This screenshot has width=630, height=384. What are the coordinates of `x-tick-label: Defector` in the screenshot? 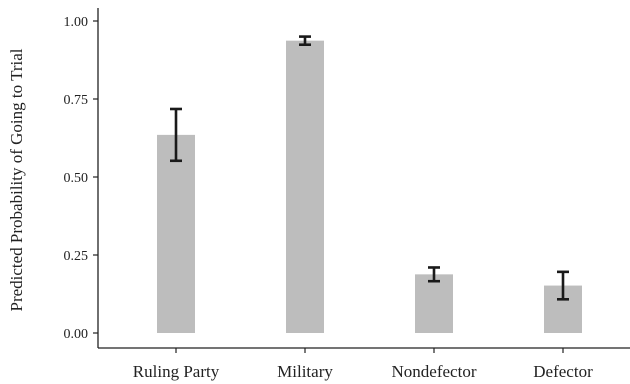 It's located at (563, 371).